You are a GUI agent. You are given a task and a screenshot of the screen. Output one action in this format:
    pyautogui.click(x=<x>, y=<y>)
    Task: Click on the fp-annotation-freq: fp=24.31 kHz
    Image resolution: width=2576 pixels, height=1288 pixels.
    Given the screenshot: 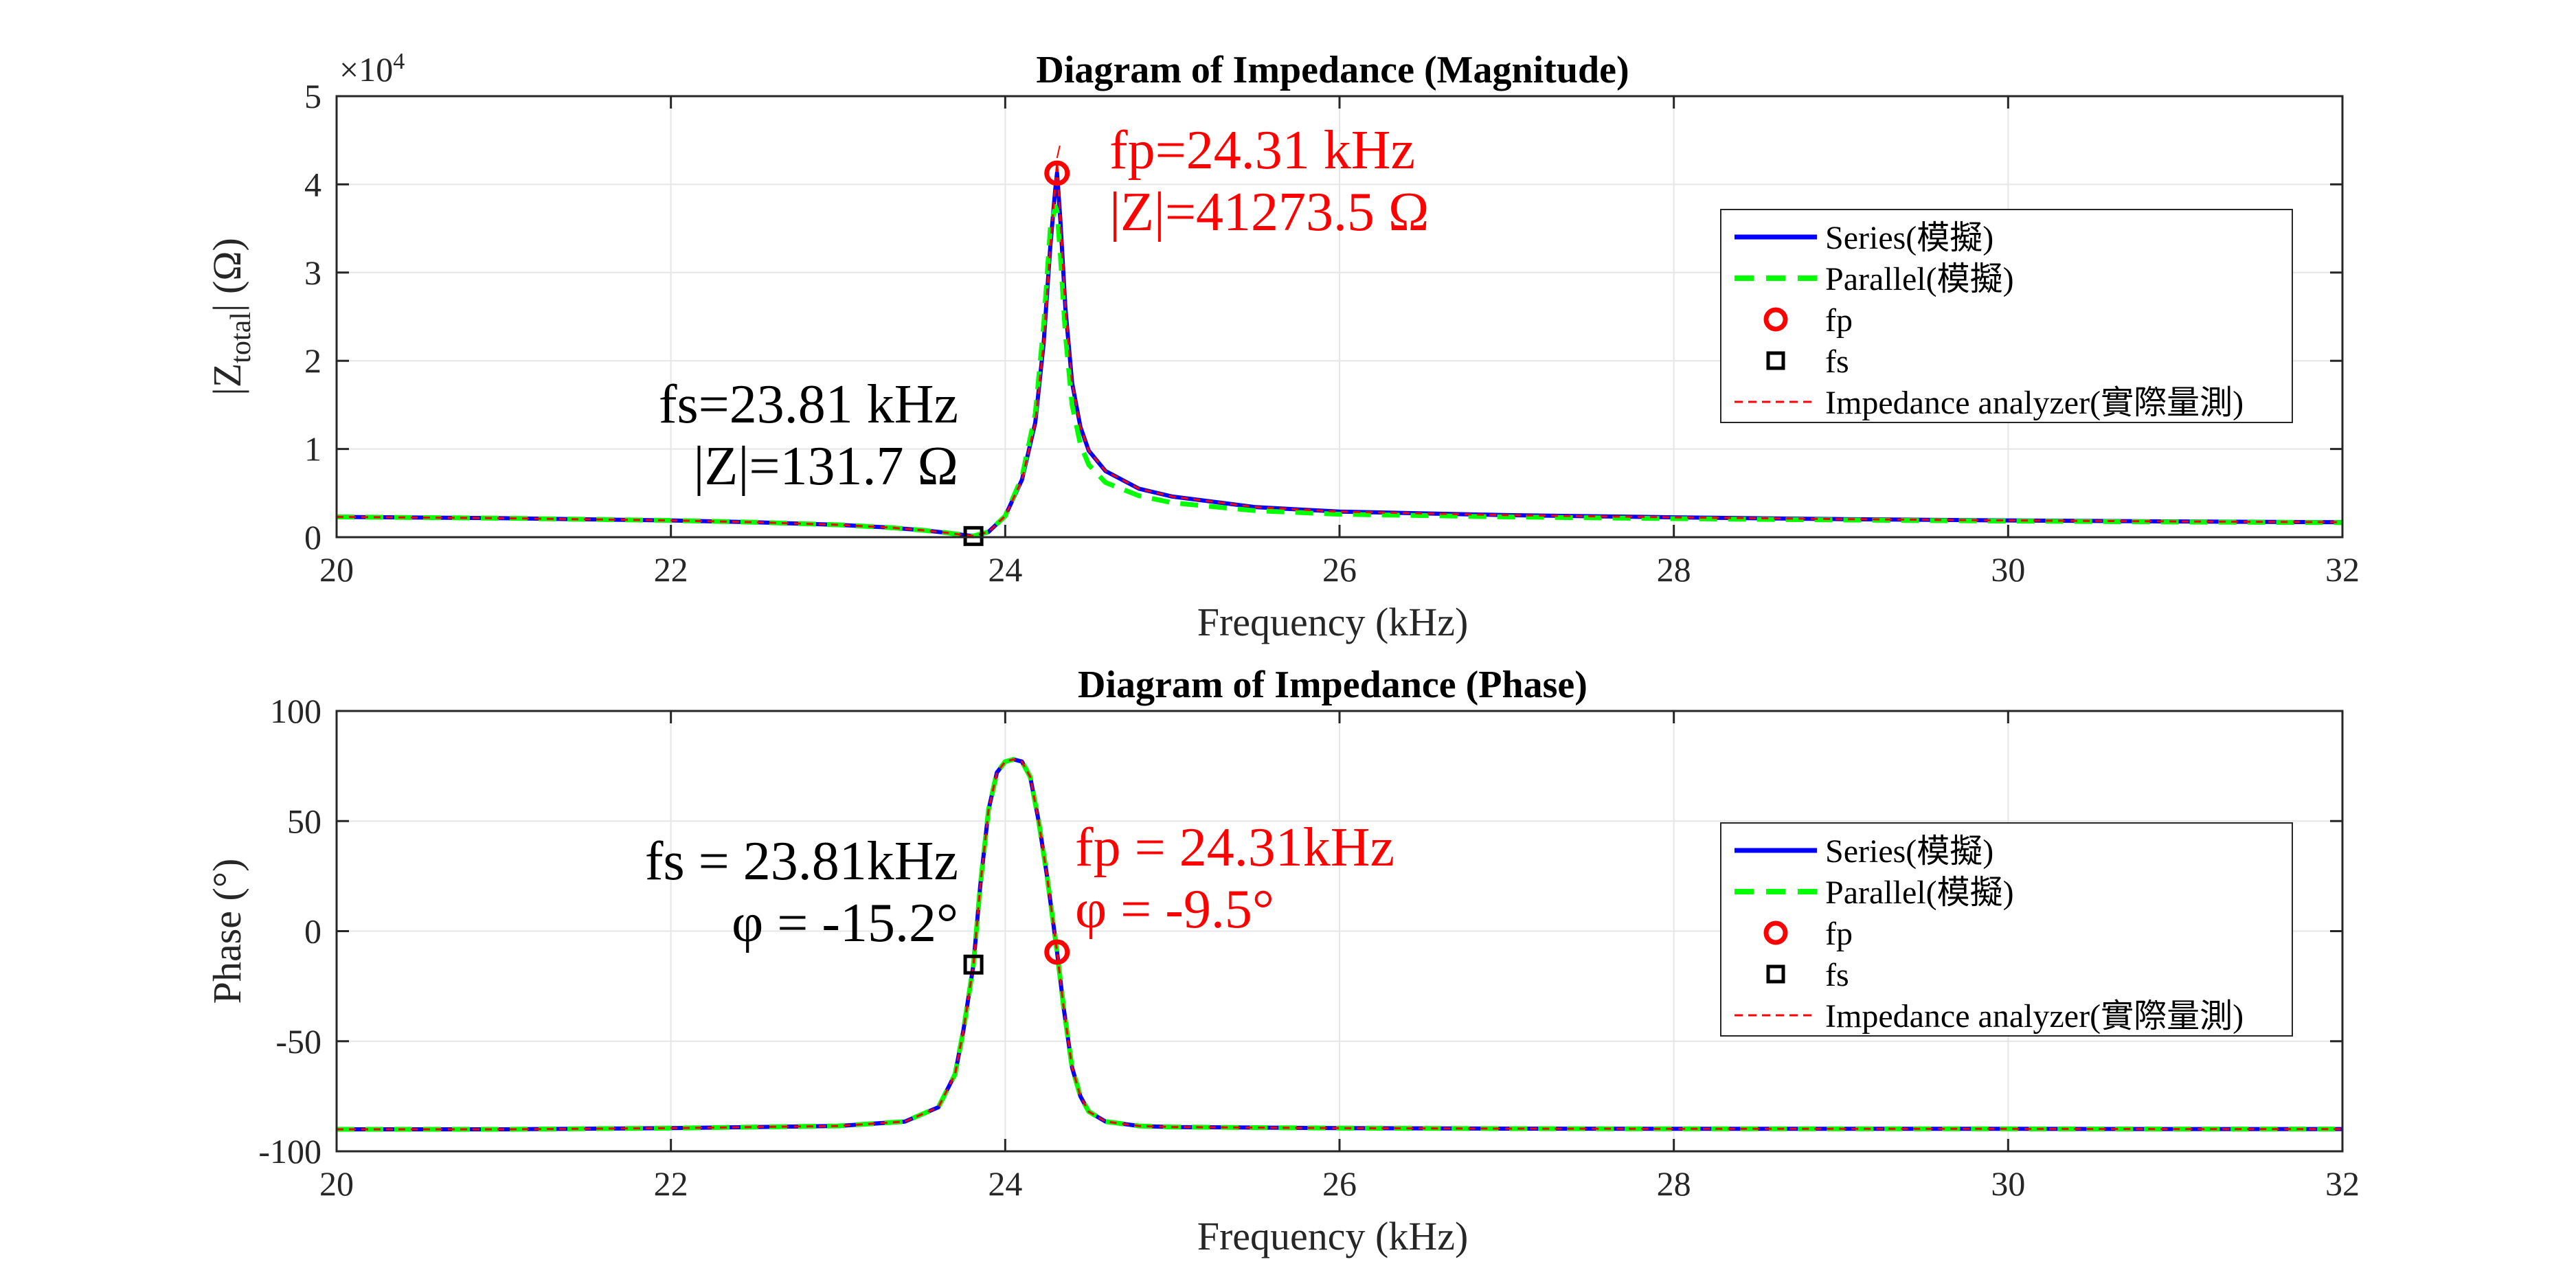 What is the action you would take?
    pyautogui.click(x=1262, y=150)
    